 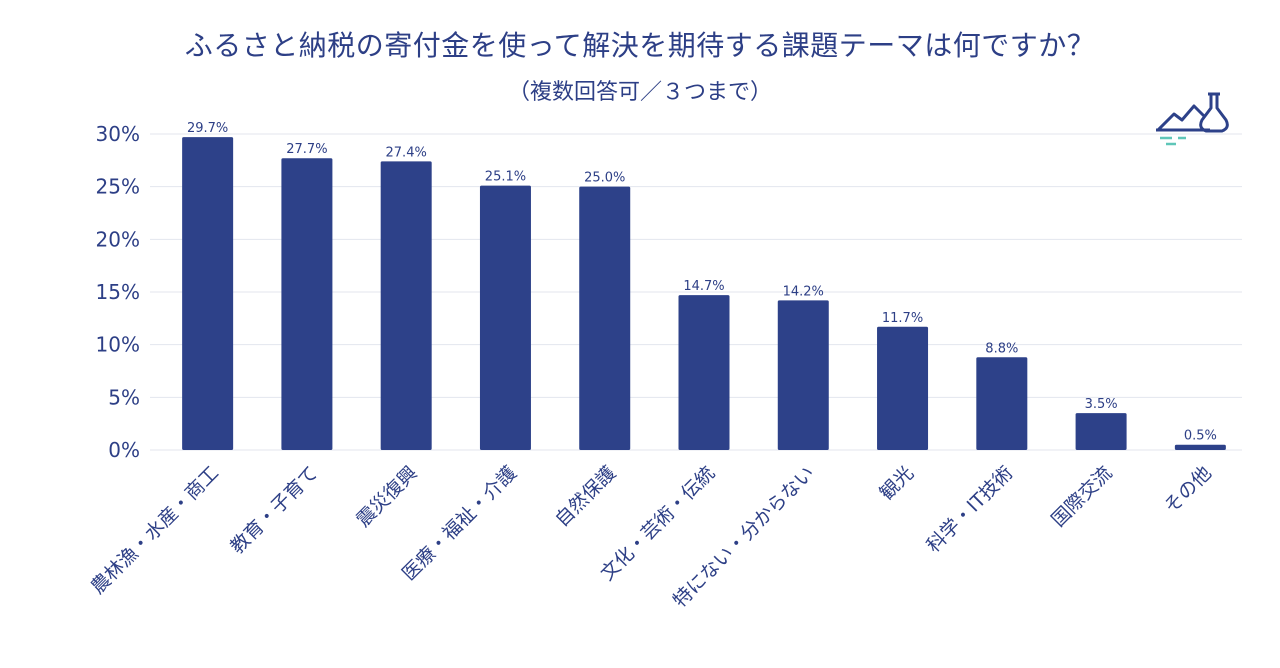 What do you see at coordinates (640, 45) in the screenshot?
I see `chart-title: ふるさと納税の寄付金を使って解決を期待する課題テーマは何ですか？` at bounding box center [640, 45].